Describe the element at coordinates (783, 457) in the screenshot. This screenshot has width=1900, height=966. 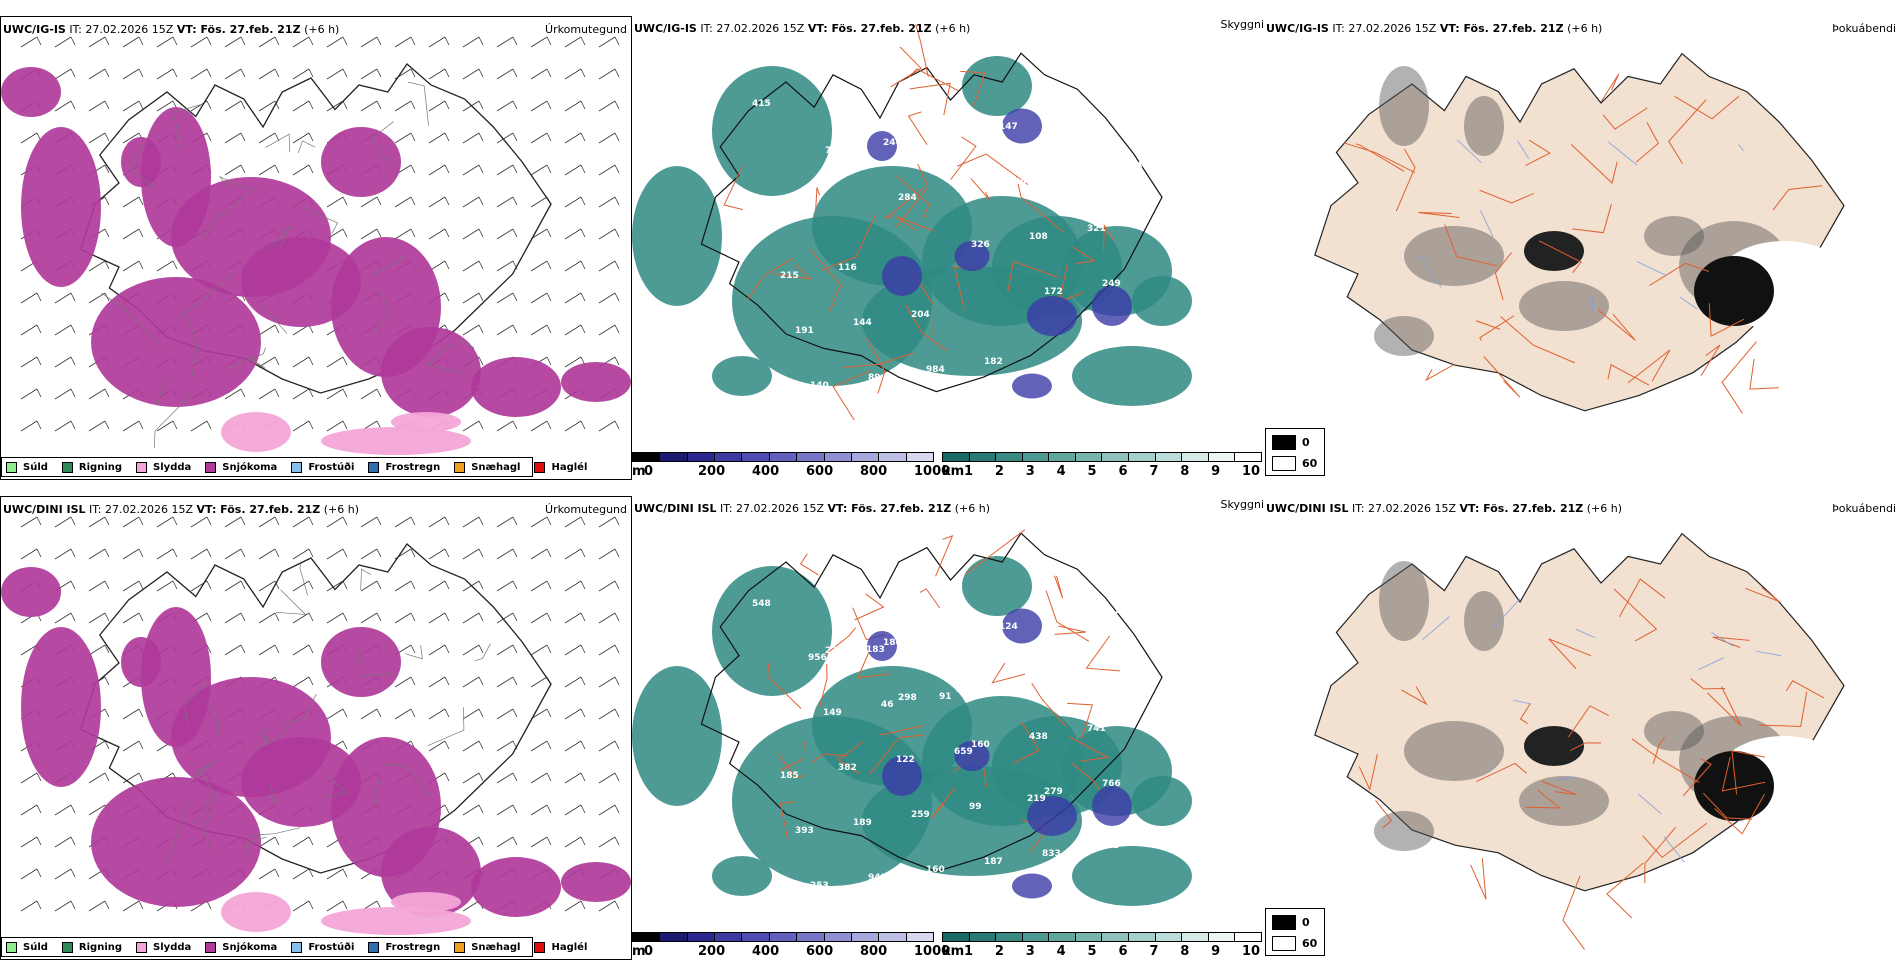
I see `colorbar-strip` at that location.